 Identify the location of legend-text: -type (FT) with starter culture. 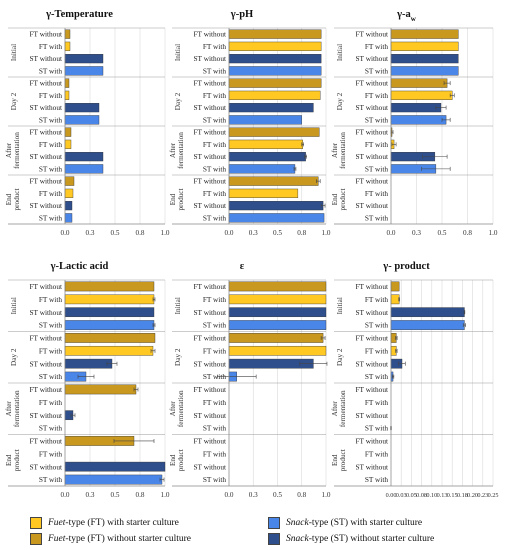
(122, 523).